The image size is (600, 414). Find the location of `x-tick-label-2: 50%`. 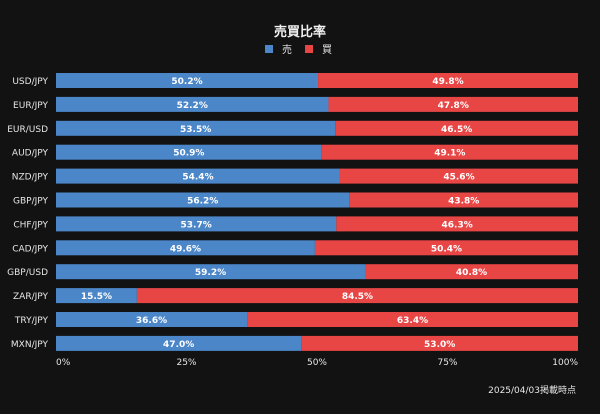

x-tick-label-2: 50% is located at coordinates (317, 363).